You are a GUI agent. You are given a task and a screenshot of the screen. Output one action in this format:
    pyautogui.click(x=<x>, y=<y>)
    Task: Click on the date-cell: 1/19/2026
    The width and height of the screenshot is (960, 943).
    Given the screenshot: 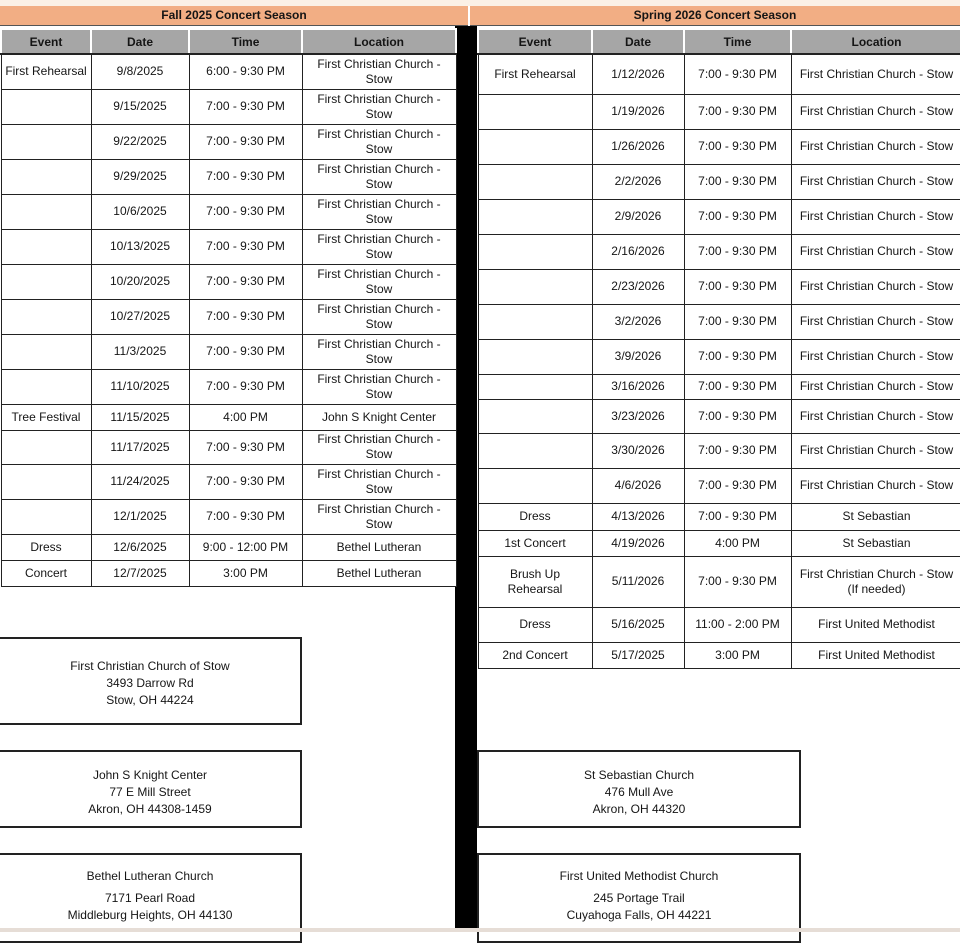 What is the action you would take?
    pyautogui.click(x=638, y=111)
    